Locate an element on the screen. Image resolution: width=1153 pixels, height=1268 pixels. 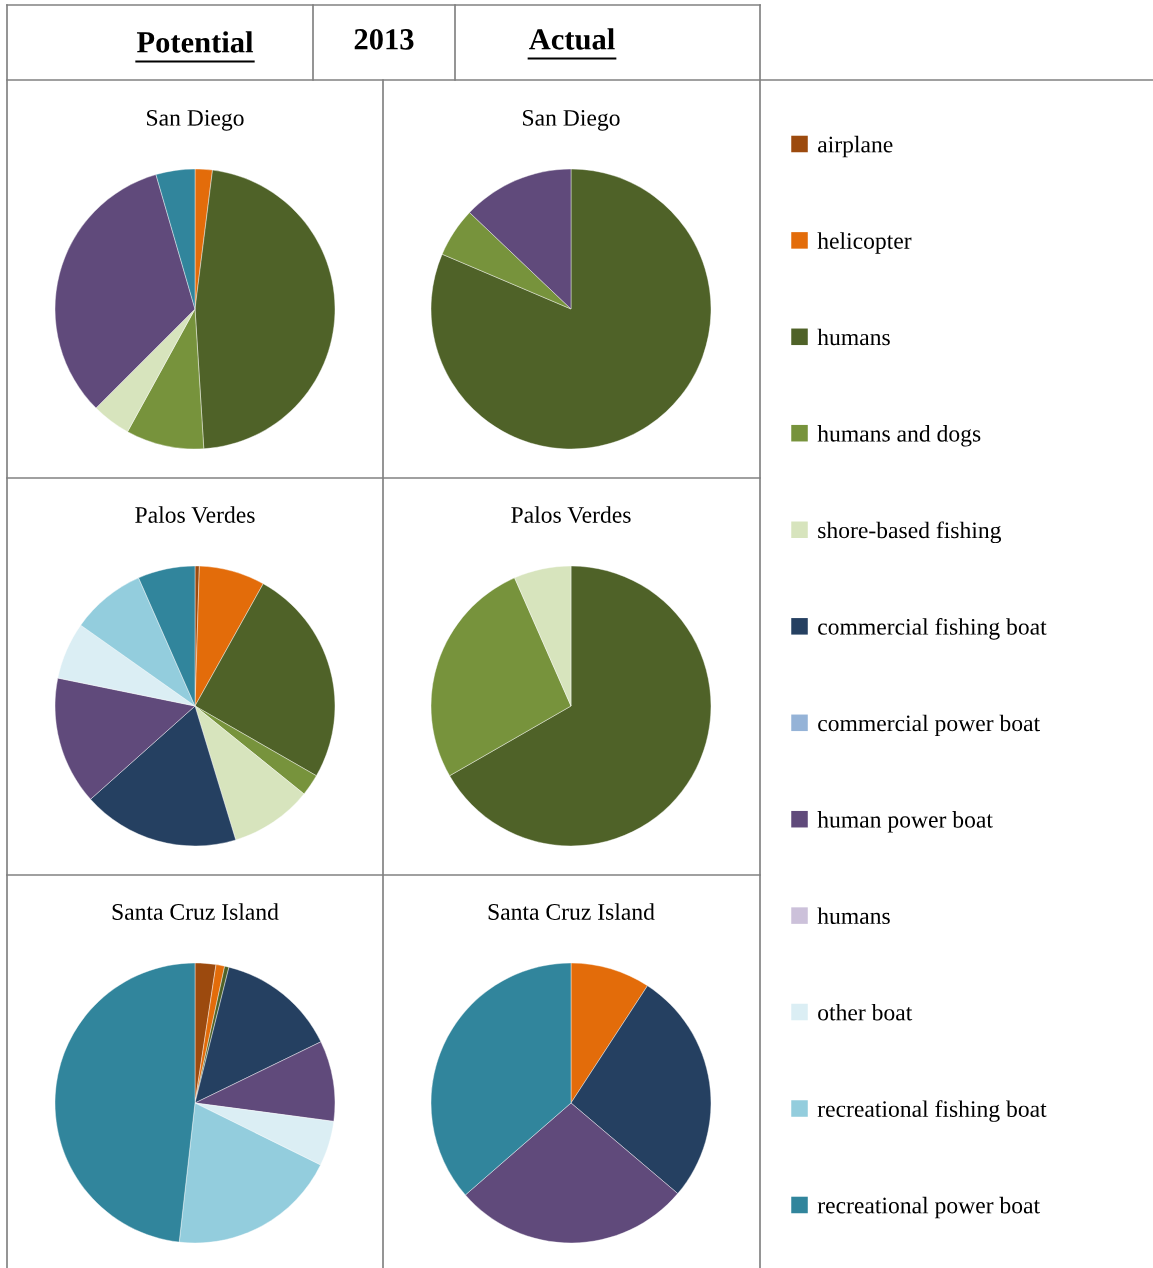
legend-label: airplane is located at coordinates (855, 146).